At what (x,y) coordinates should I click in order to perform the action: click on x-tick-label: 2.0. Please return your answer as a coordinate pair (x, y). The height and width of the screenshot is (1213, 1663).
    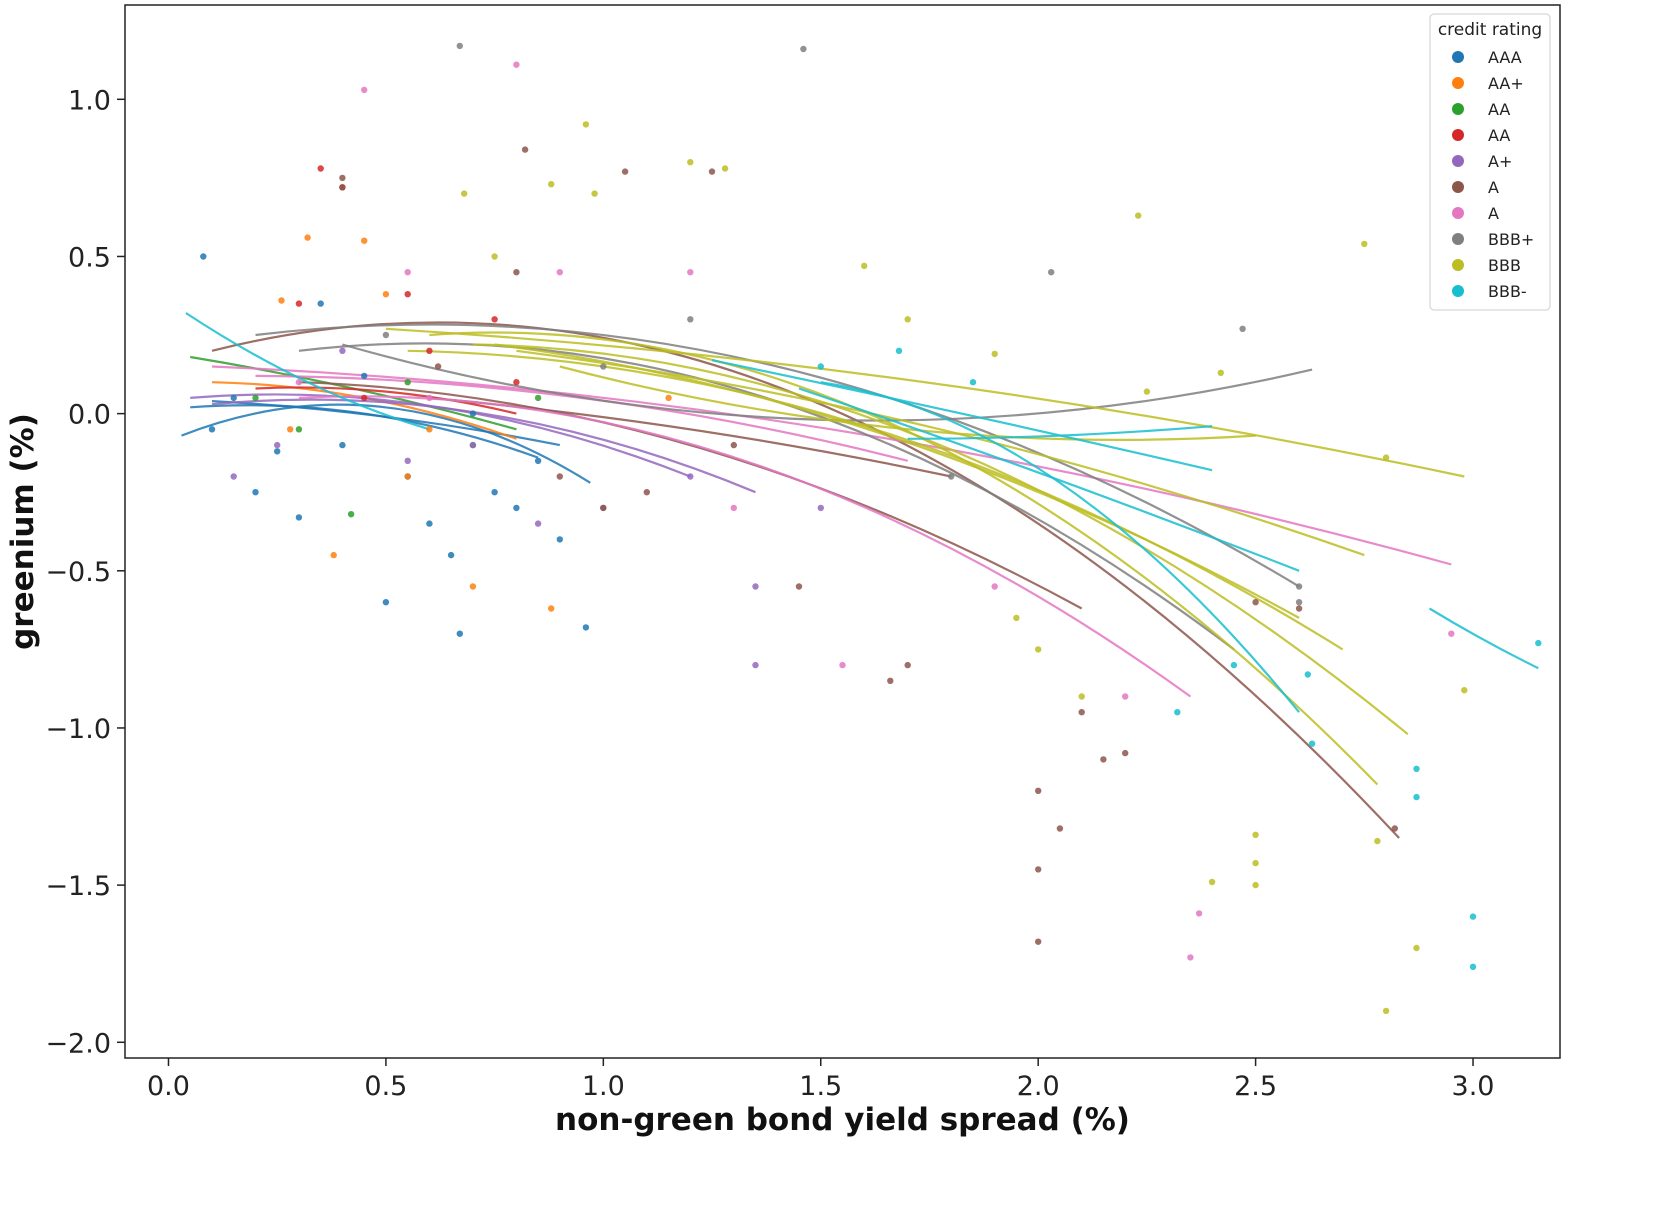
    Looking at the image, I should click on (1038, 1086).